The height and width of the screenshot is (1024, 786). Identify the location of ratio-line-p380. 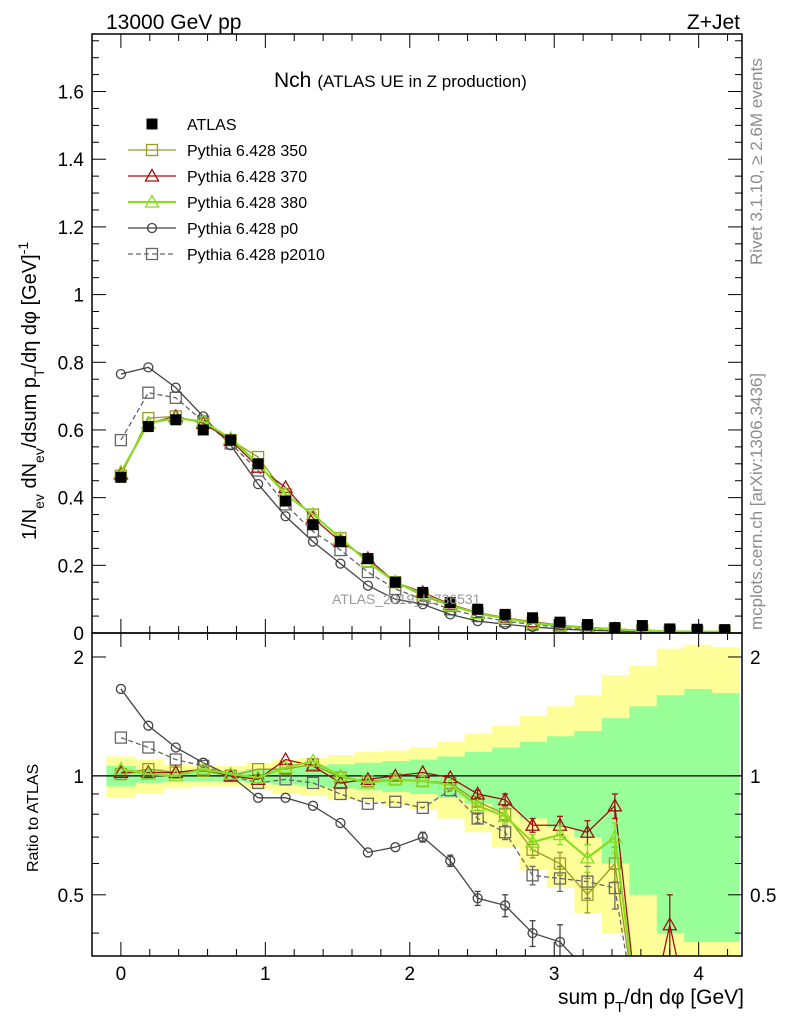
(376, 857).